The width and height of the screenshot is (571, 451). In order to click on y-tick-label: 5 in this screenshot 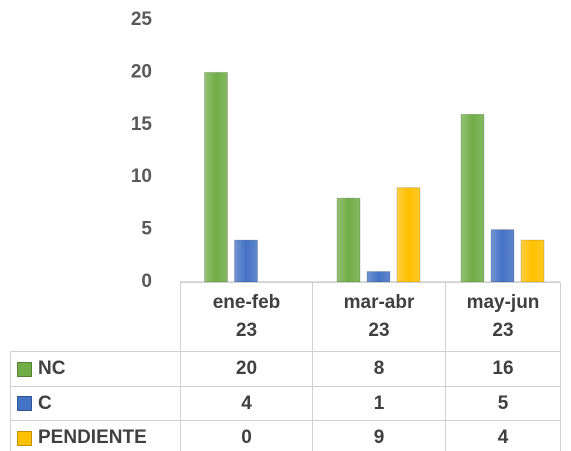, I will do `click(146, 229)`.